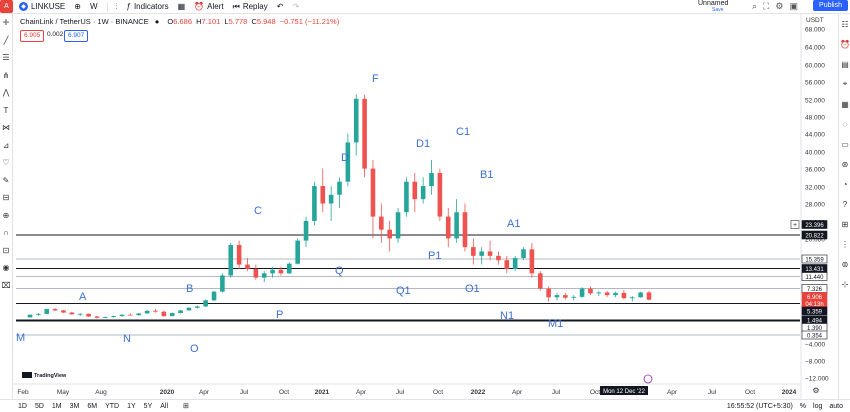 This screenshot has height=412, width=850. I want to click on pattern-label: D1, so click(423, 144).